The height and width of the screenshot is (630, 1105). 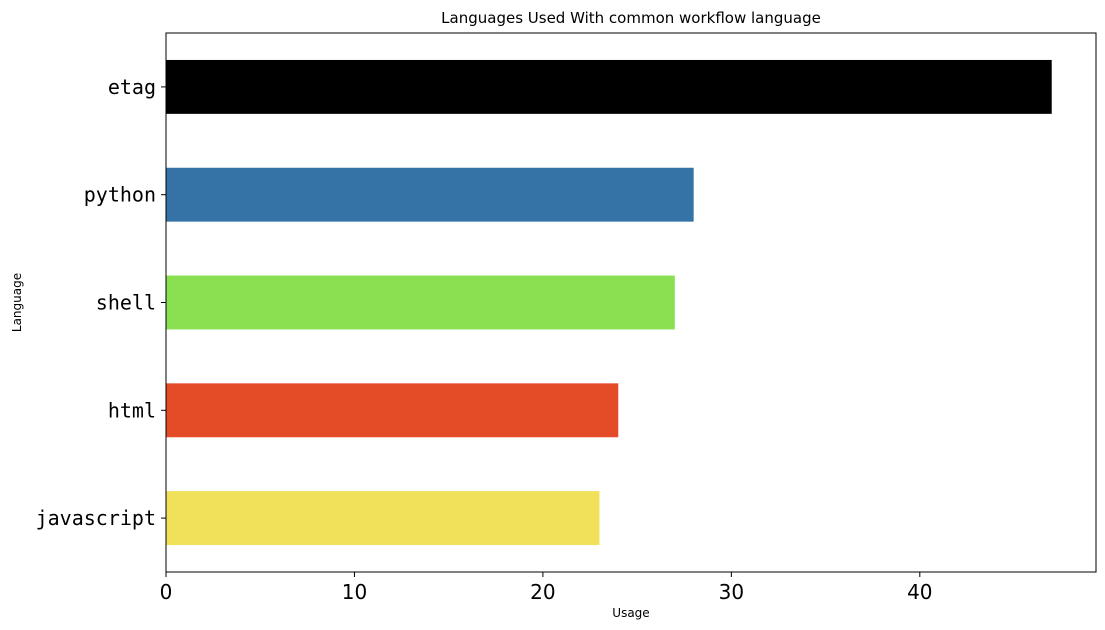 What do you see at coordinates (96, 518) in the screenshot?
I see `y-tick-label: javascript` at bounding box center [96, 518].